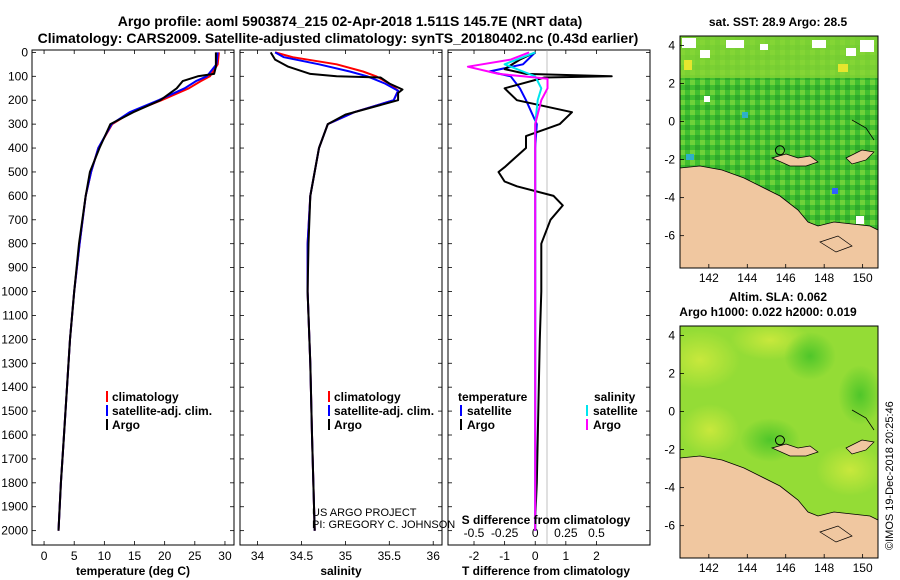 This screenshot has height=580, width=900. Describe the element at coordinates (489, 411) in the screenshot. I see `legend-label-t-satellite: satellite` at that location.